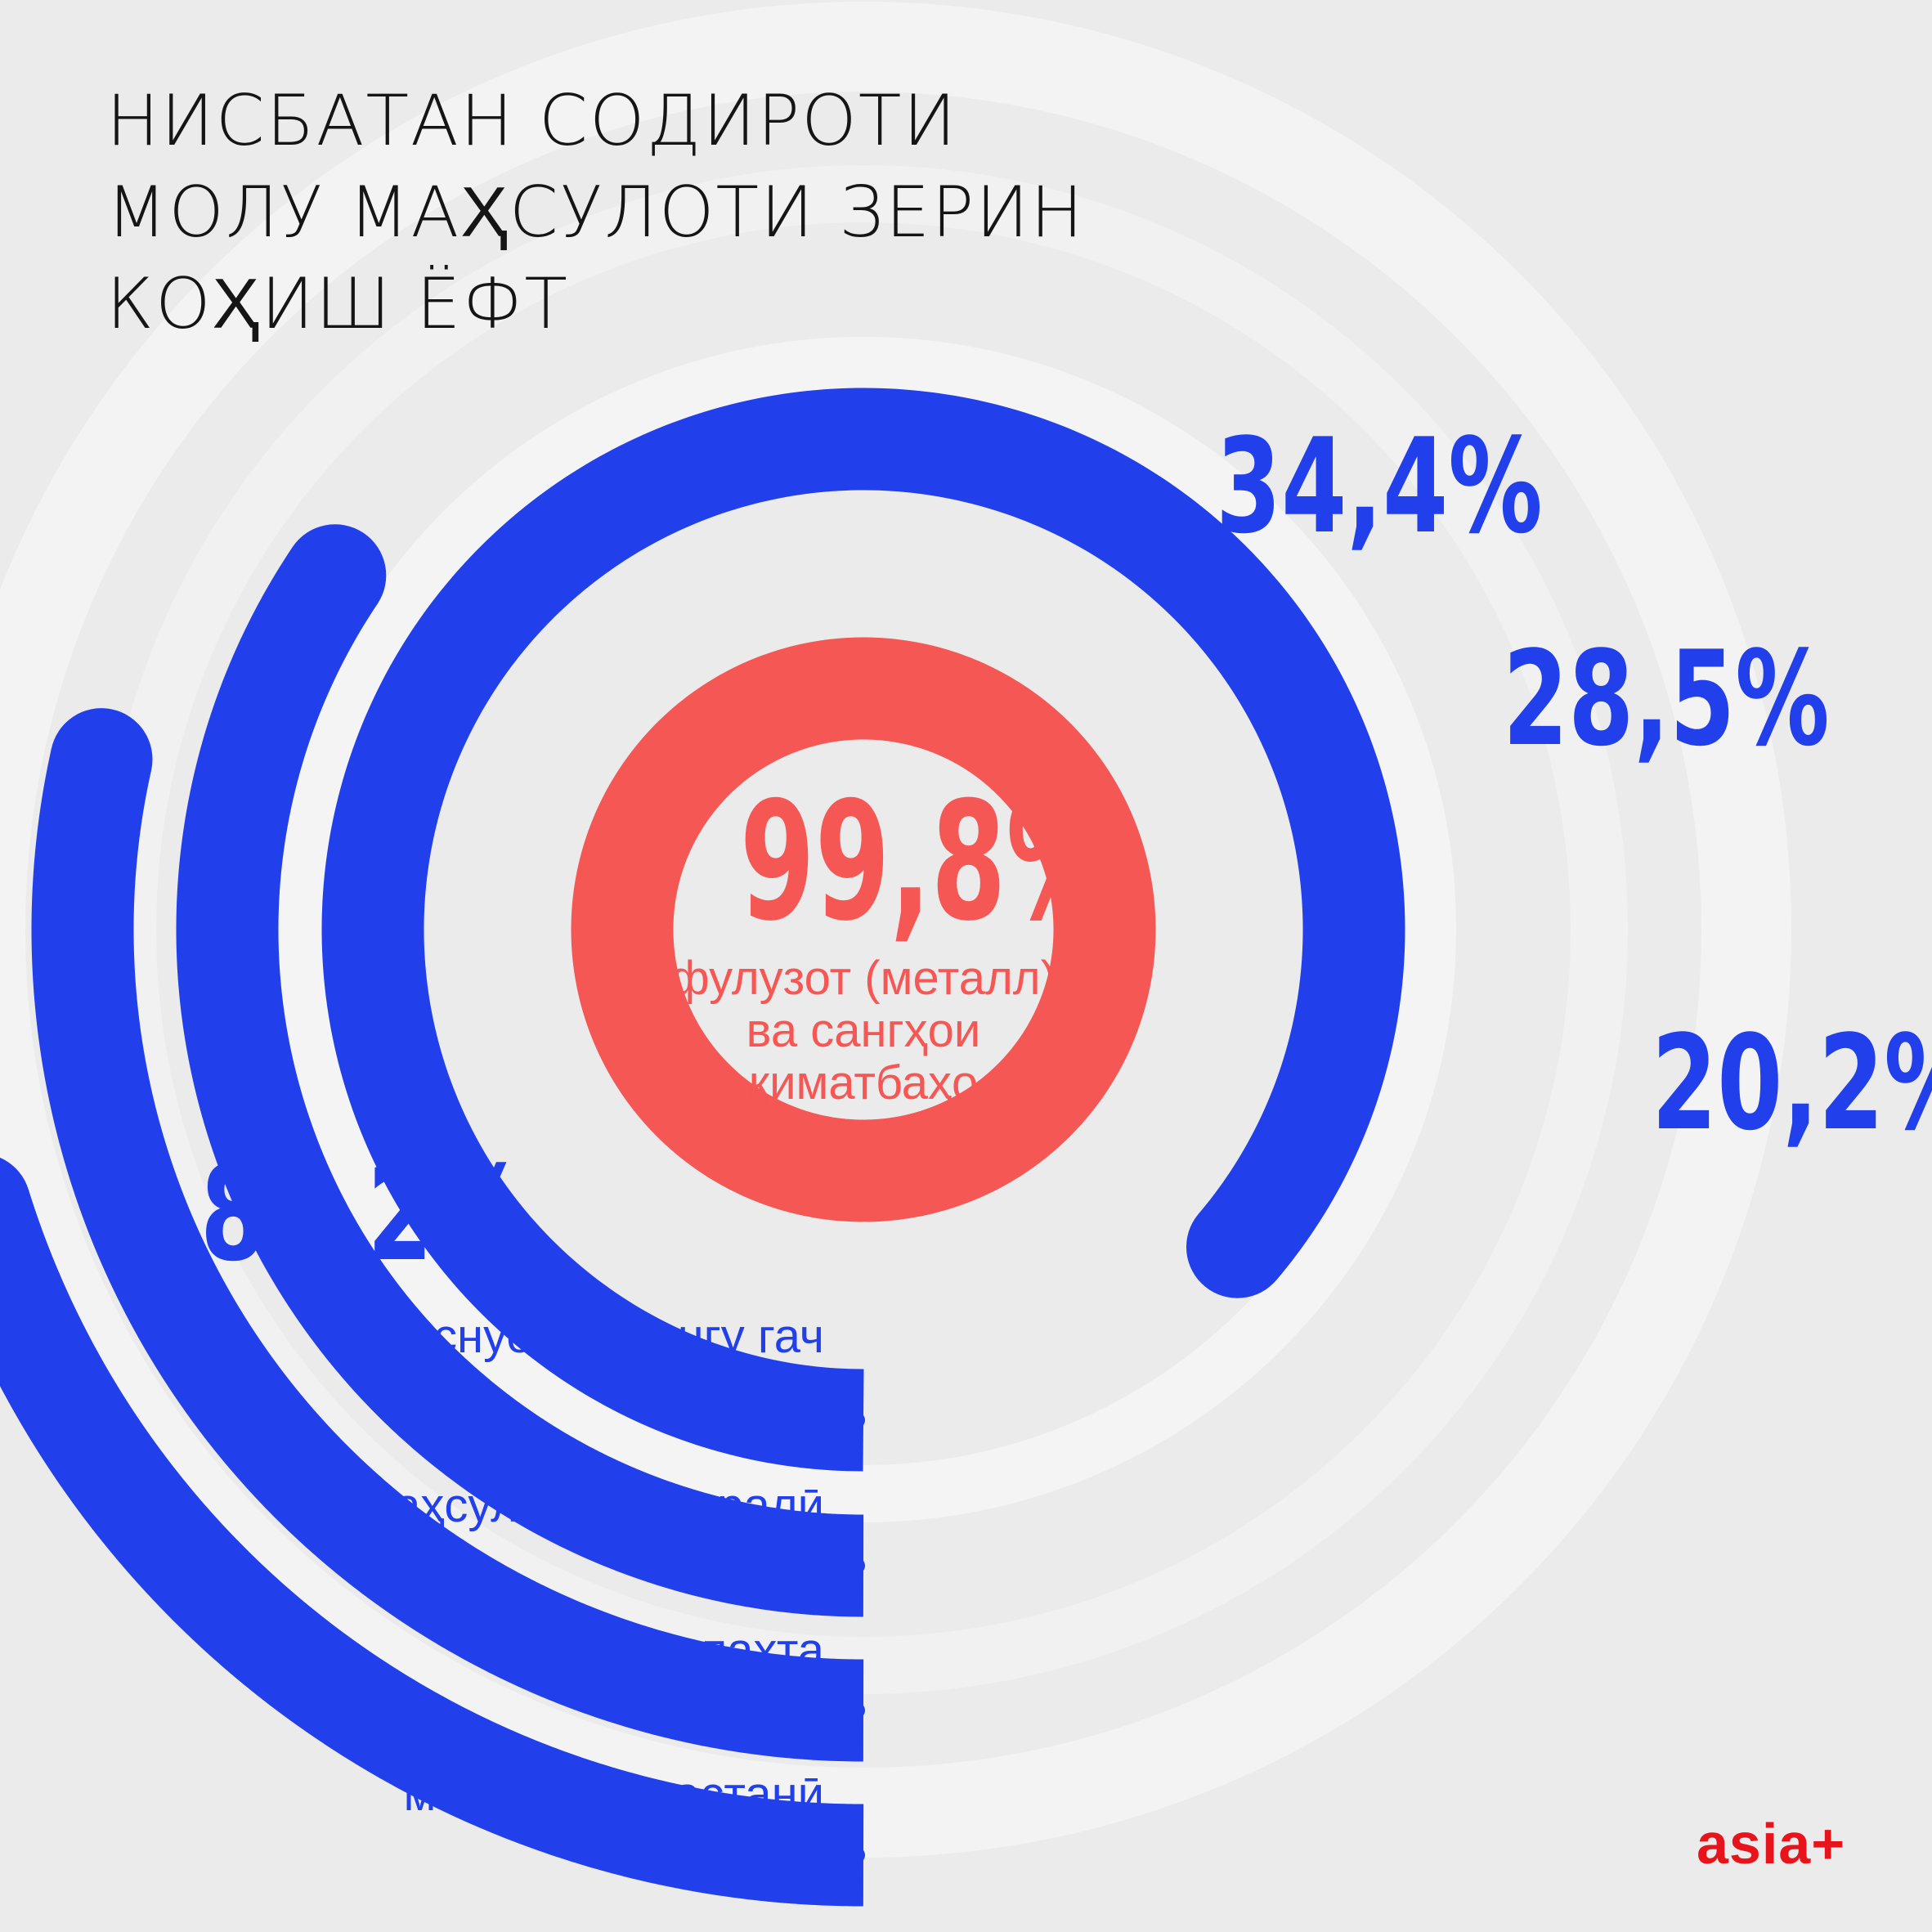 The width and height of the screenshot is (1932, 1932). What do you see at coordinates (15, 1204) in the screenshot?
I see `arc-plant-end-cap` at bounding box center [15, 1204].